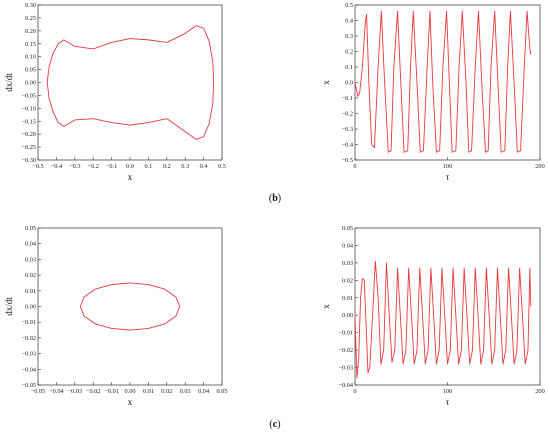 The image size is (550, 433). What do you see at coordinates (130, 166) in the screenshot?
I see `x-tick-label: 0.0` at bounding box center [130, 166].